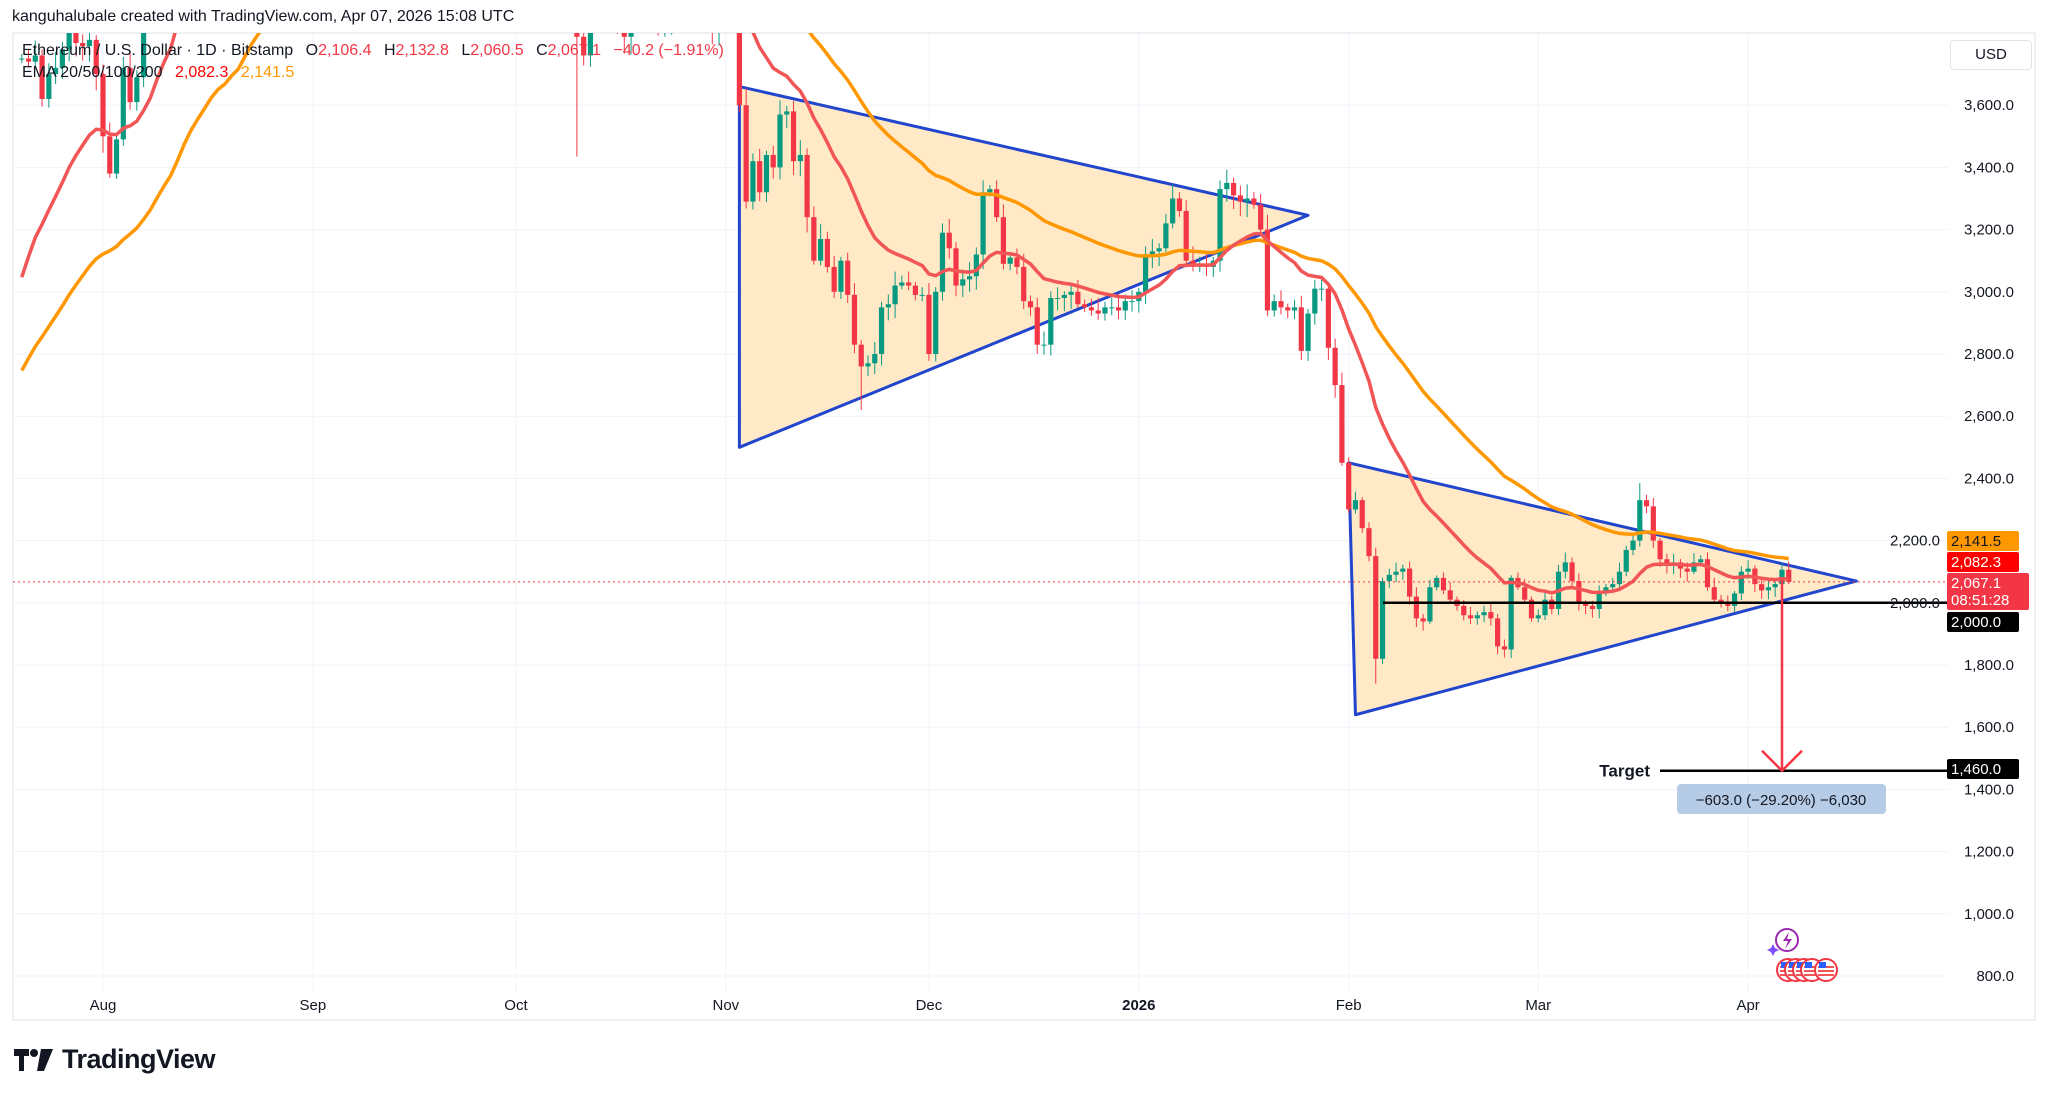 The width and height of the screenshot is (2048, 1096). What do you see at coordinates (202, 72) in the screenshot?
I see `ema20-value: 2,082.3` at bounding box center [202, 72].